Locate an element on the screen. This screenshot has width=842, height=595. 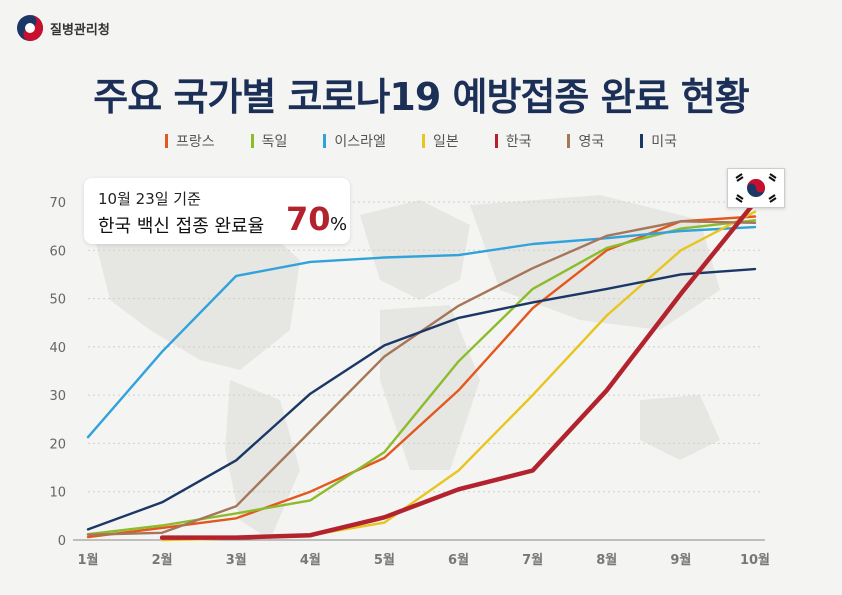
x-tick-label: 8월 is located at coordinates (606, 560).